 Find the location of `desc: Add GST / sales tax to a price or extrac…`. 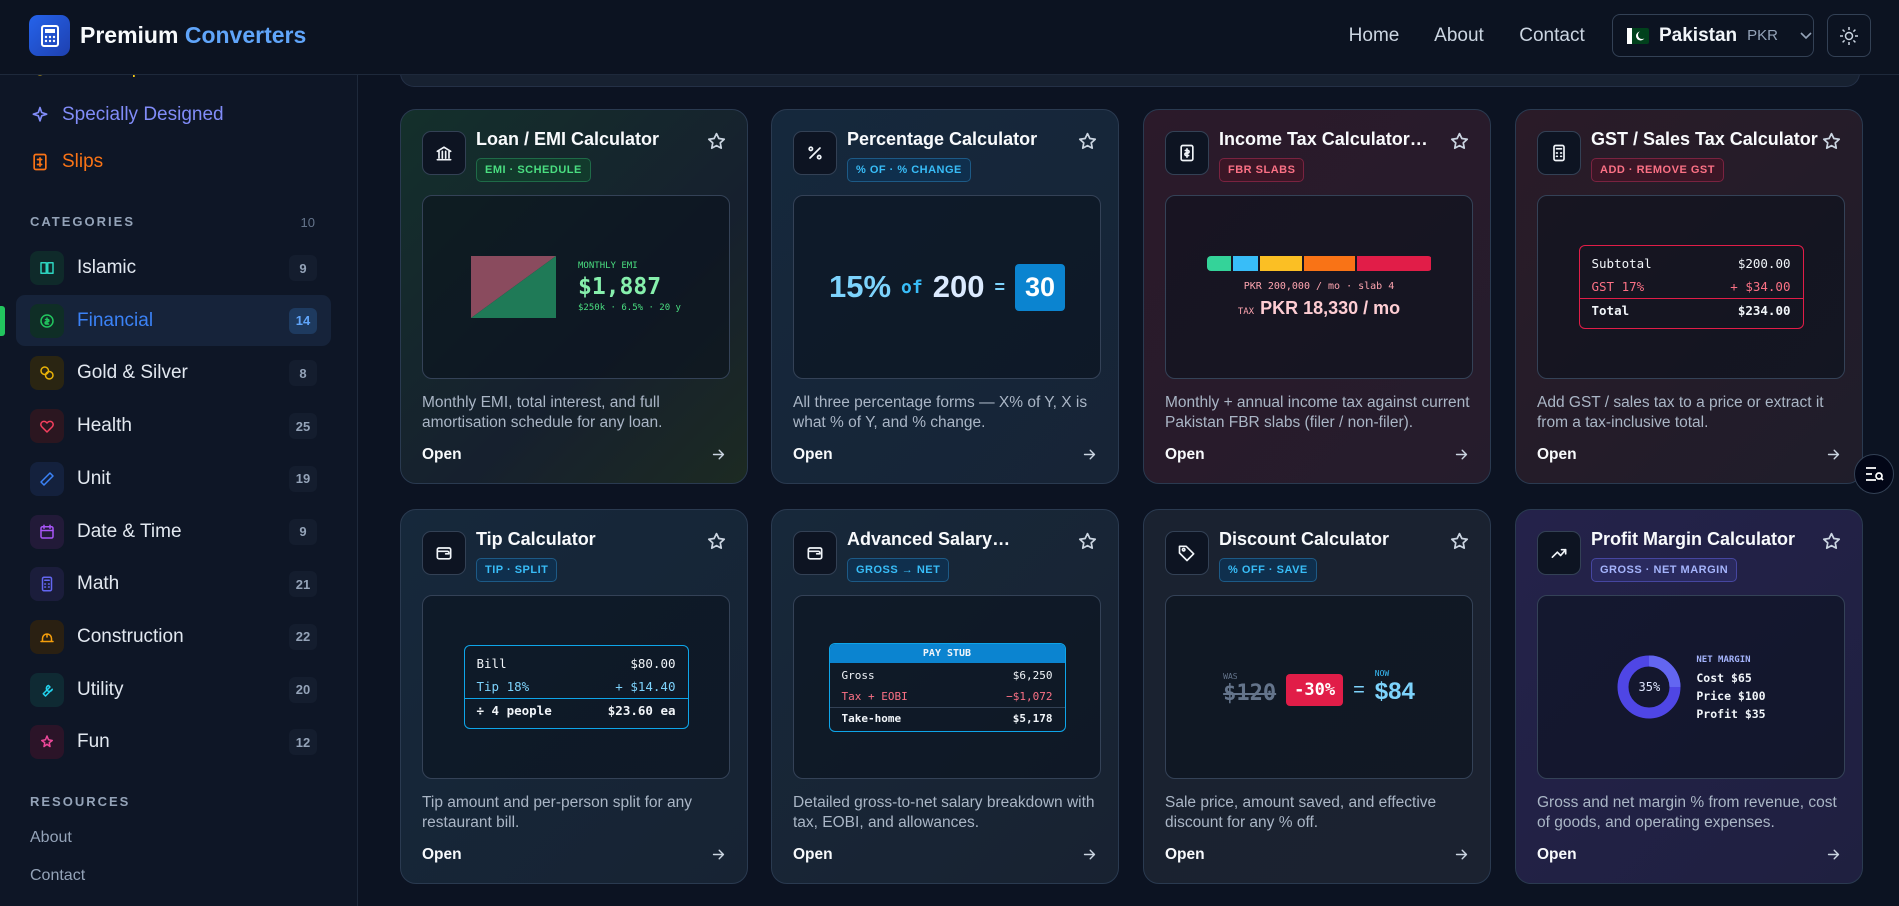

desc: Add GST / sales tax to a price or extrac… is located at coordinates (1680, 412).